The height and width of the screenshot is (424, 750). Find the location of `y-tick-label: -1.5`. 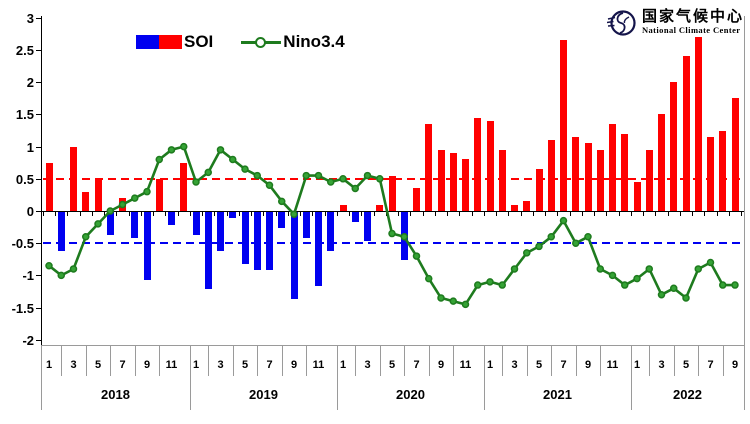

y-tick-label: -1.5 is located at coordinates (22, 308).